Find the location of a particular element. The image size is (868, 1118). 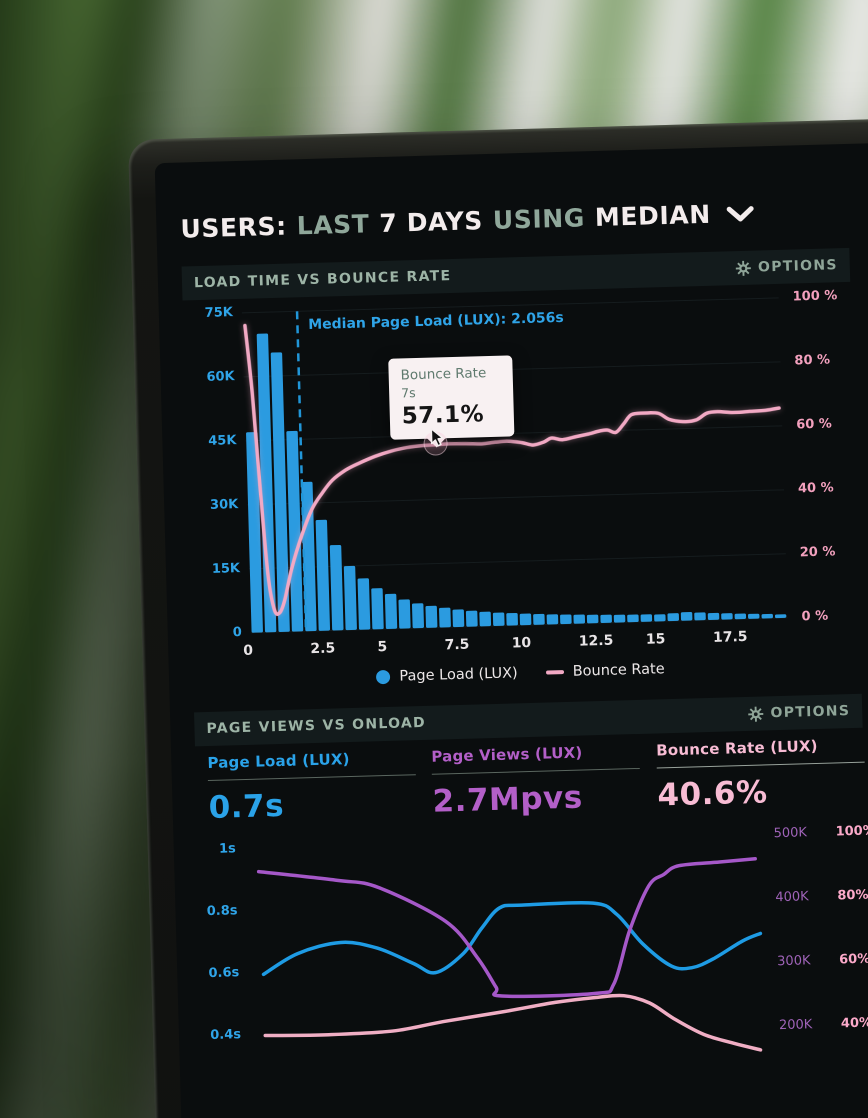

axis-tick-label: 45K is located at coordinates (222, 441).